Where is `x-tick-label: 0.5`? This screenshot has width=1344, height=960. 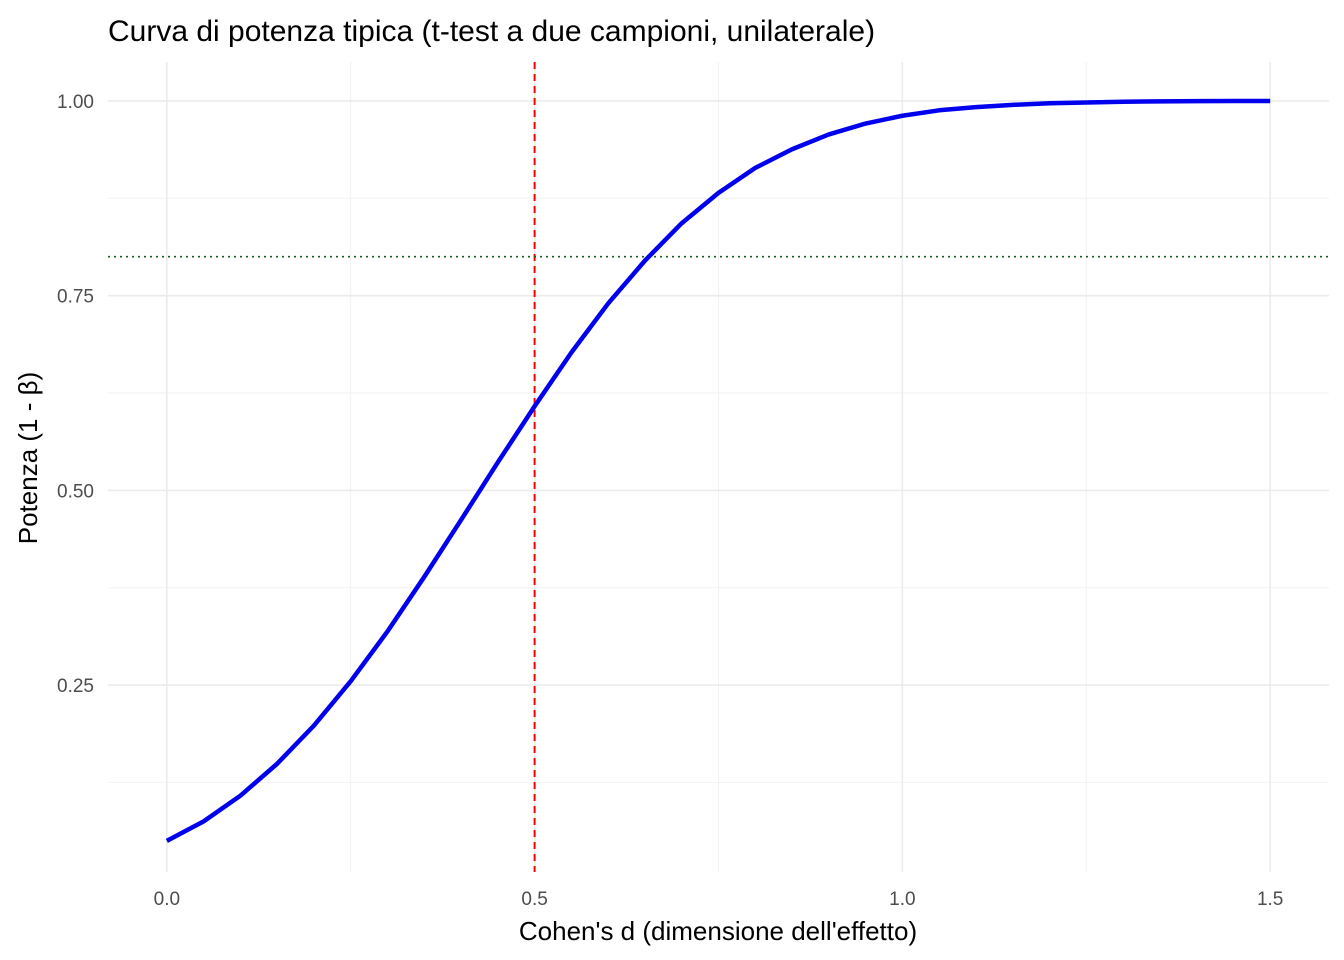 x-tick-label: 0.5 is located at coordinates (534, 899).